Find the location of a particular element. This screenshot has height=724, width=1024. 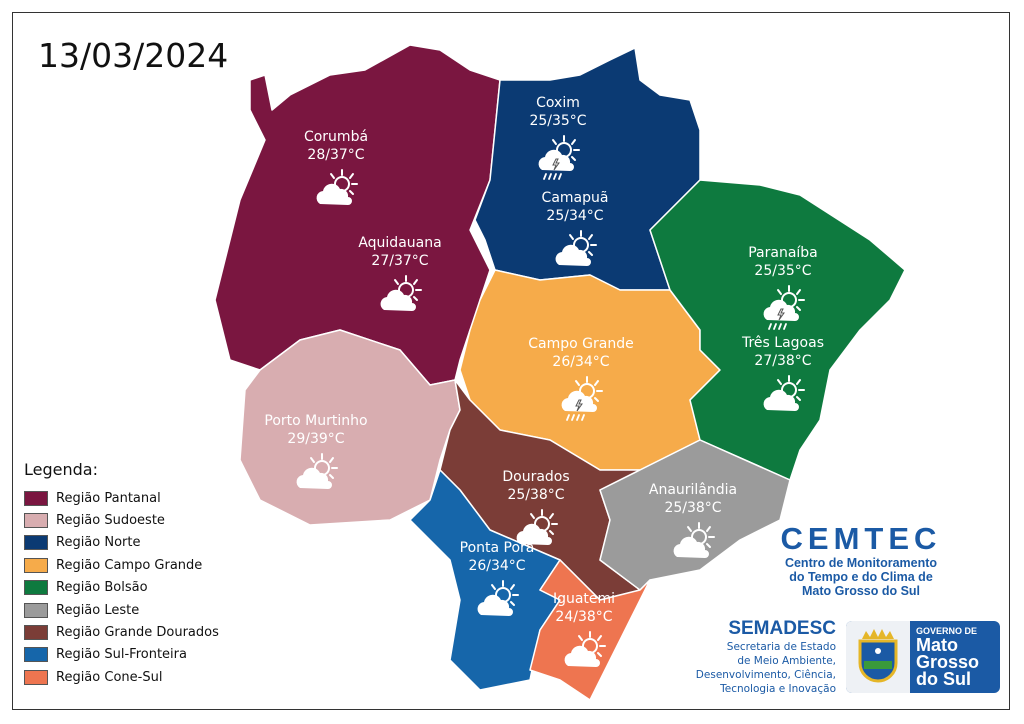

legend-item: Região Campo Grande is located at coordinates (121, 565).